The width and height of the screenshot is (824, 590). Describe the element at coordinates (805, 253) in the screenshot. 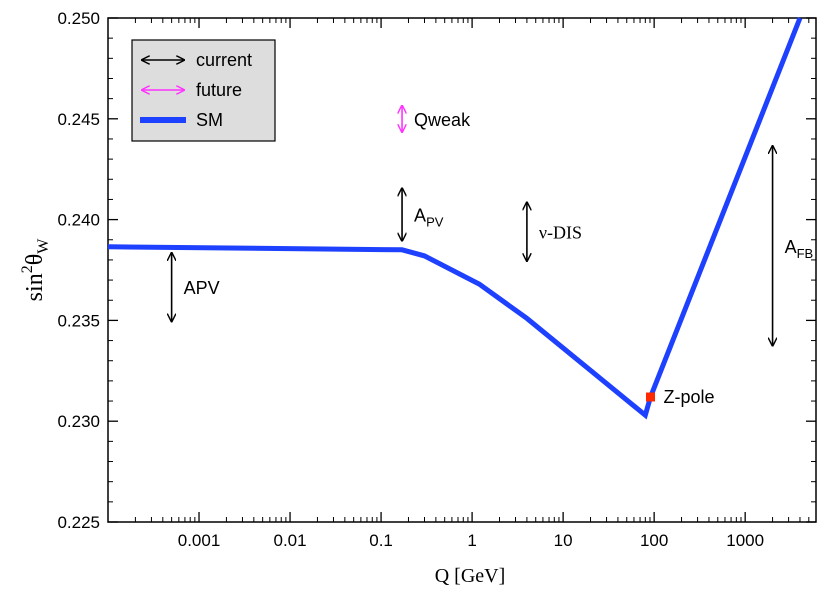

I see `annotation-label-sub: FB` at that location.